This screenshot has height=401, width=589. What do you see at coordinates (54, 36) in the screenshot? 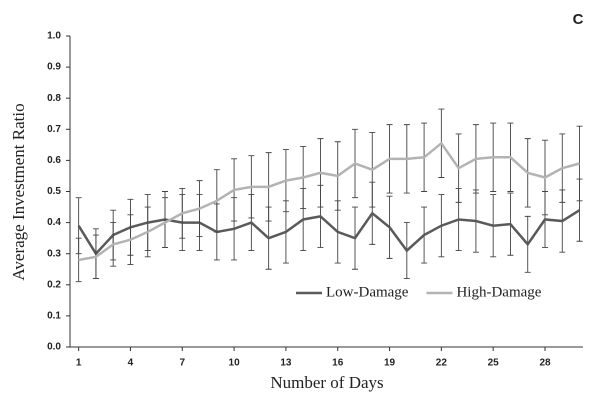
I see `y-tick-label: 1.0` at bounding box center [54, 36].